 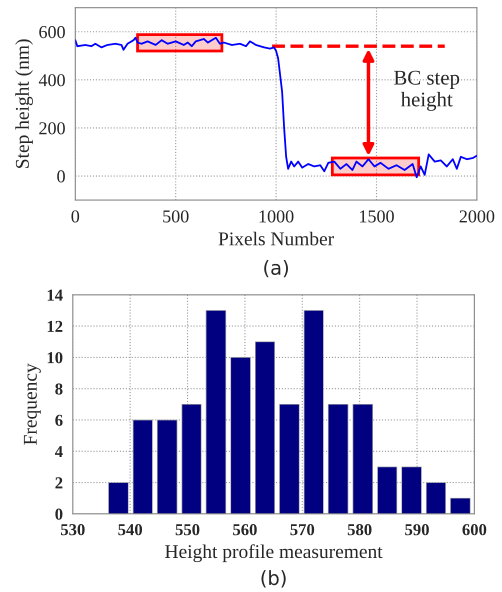 What do you see at coordinates (55, 295) in the screenshot?
I see `y-tick-label: 14` at bounding box center [55, 295].